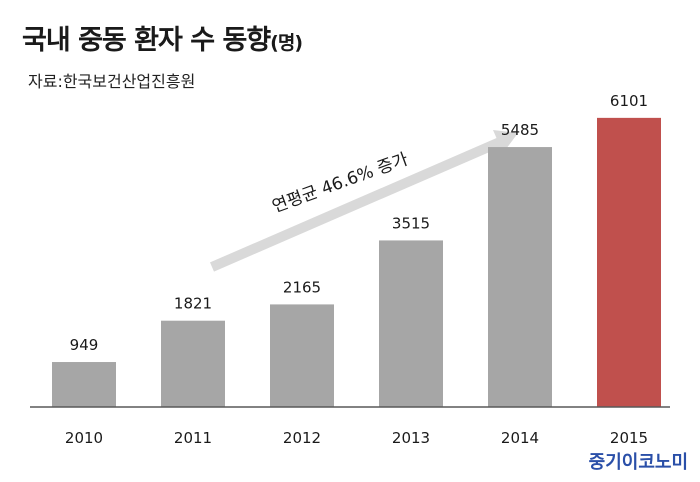 This screenshot has height=482, width=700. I want to click on trend-arrow-shaft, so click(356, 204).